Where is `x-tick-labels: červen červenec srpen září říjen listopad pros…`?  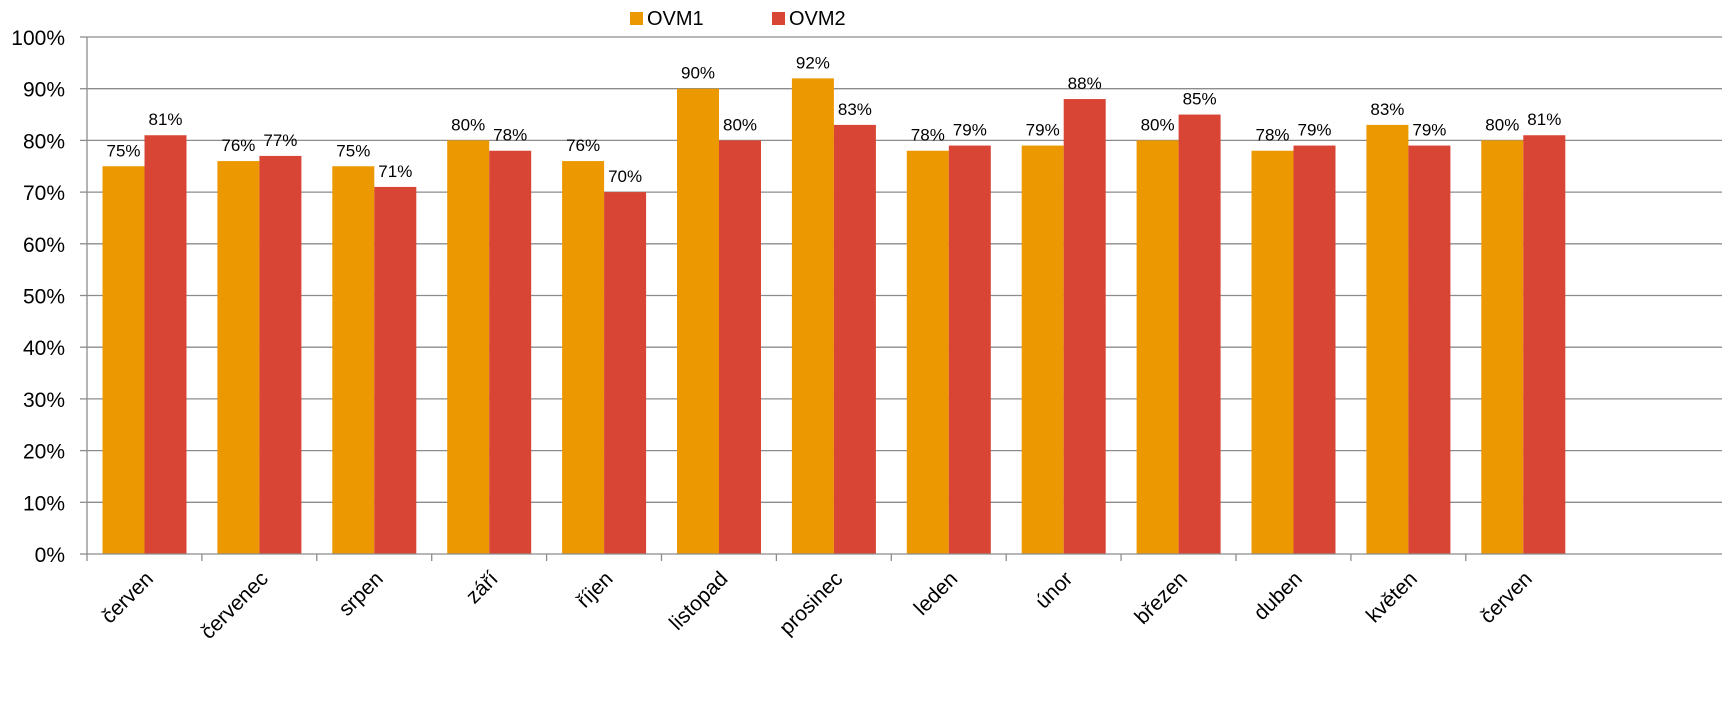
x-tick-labels: červen červenec srpen září říjen listopad pros… is located at coordinates (817, 605).